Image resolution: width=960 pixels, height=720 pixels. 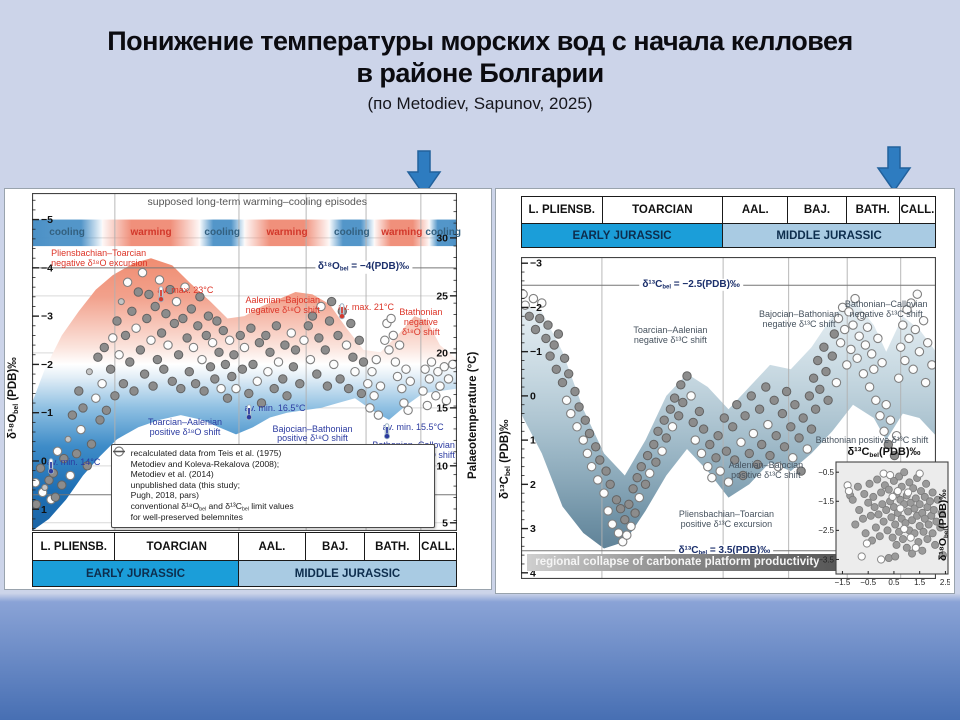 I want to click on stage-name-row: L. PLIENSB. TOARCIAN AAL. BAJ. BATH. CALL., so click(x=728, y=210).